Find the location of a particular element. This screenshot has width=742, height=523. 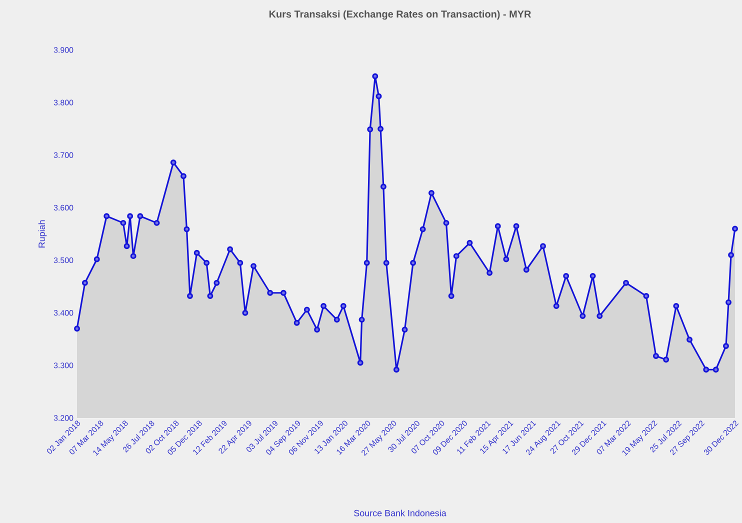

y-axis-title: Rupiah is located at coordinates (42, 234).